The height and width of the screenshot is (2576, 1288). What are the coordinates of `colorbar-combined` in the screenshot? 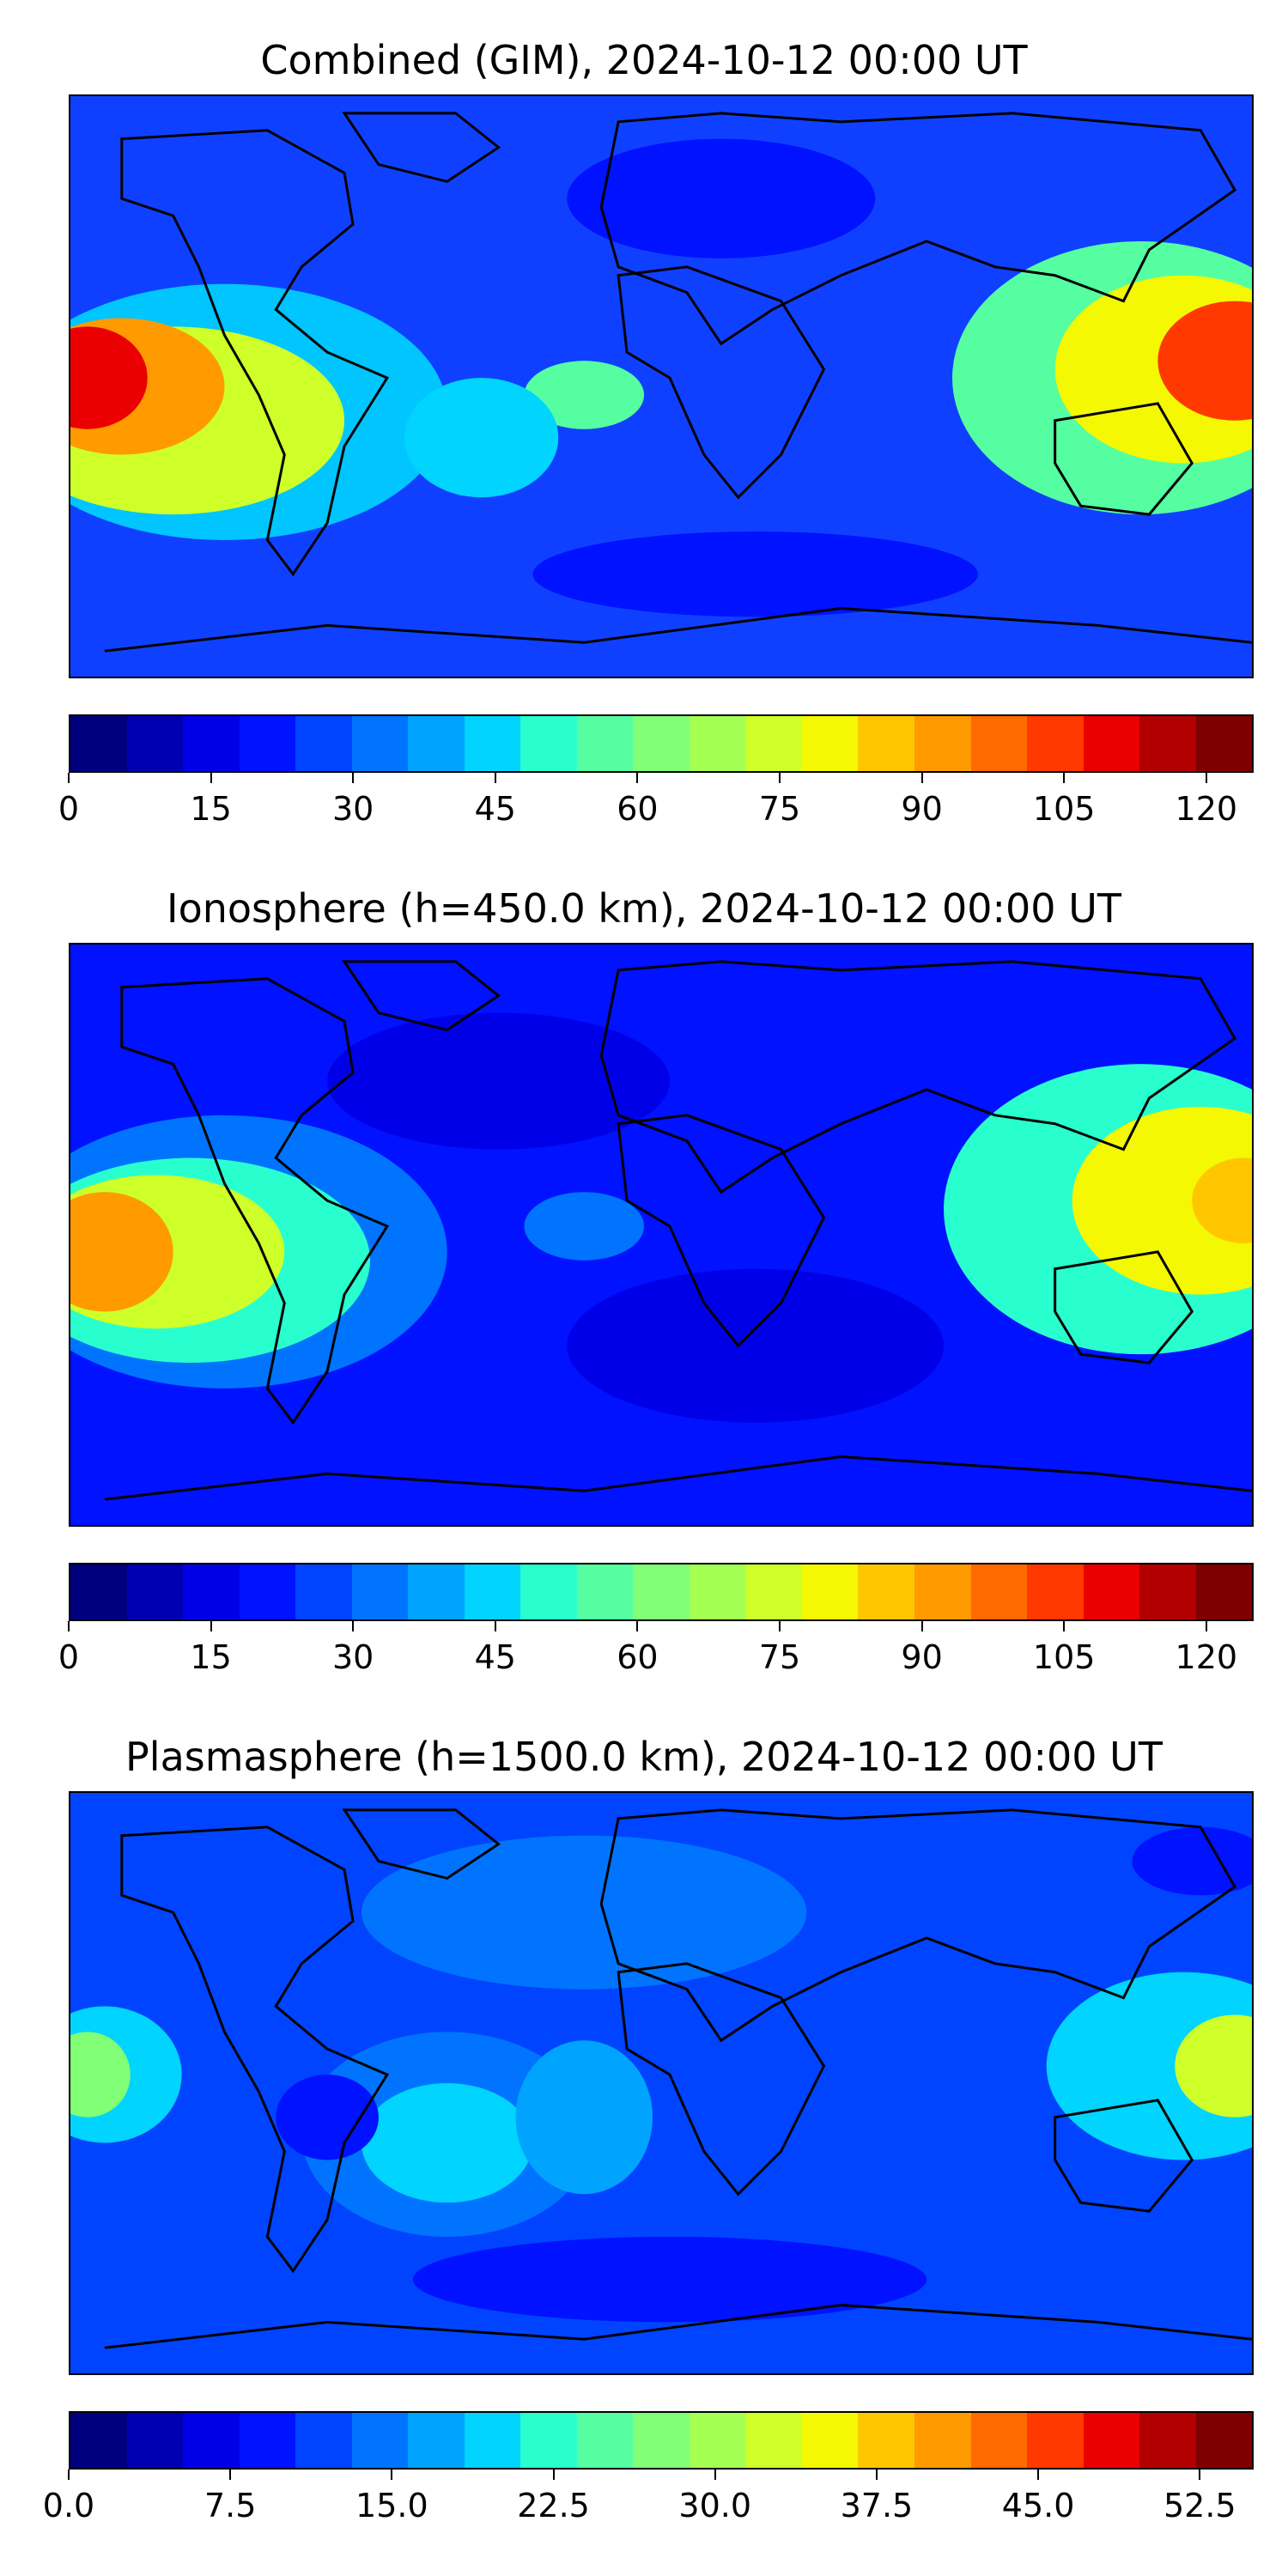 It's located at (662, 744).